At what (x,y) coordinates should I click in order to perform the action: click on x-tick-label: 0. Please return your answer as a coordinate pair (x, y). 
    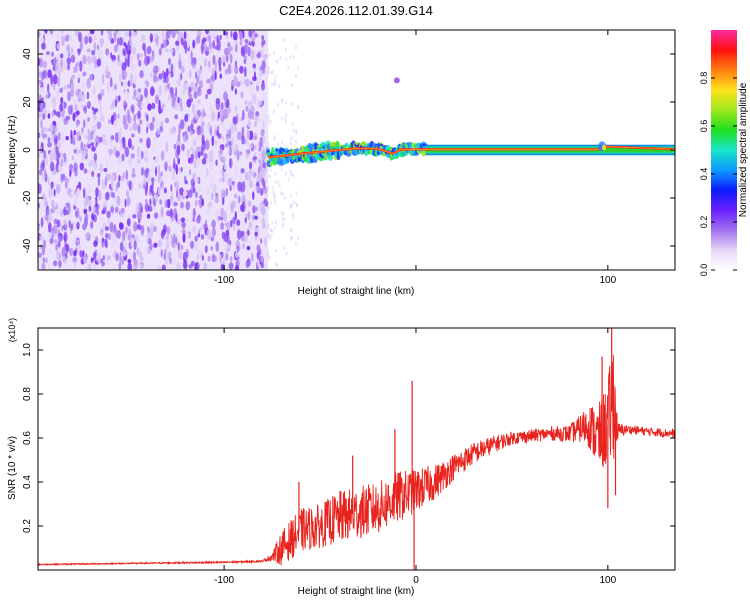
    Looking at the image, I should click on (416, 580).